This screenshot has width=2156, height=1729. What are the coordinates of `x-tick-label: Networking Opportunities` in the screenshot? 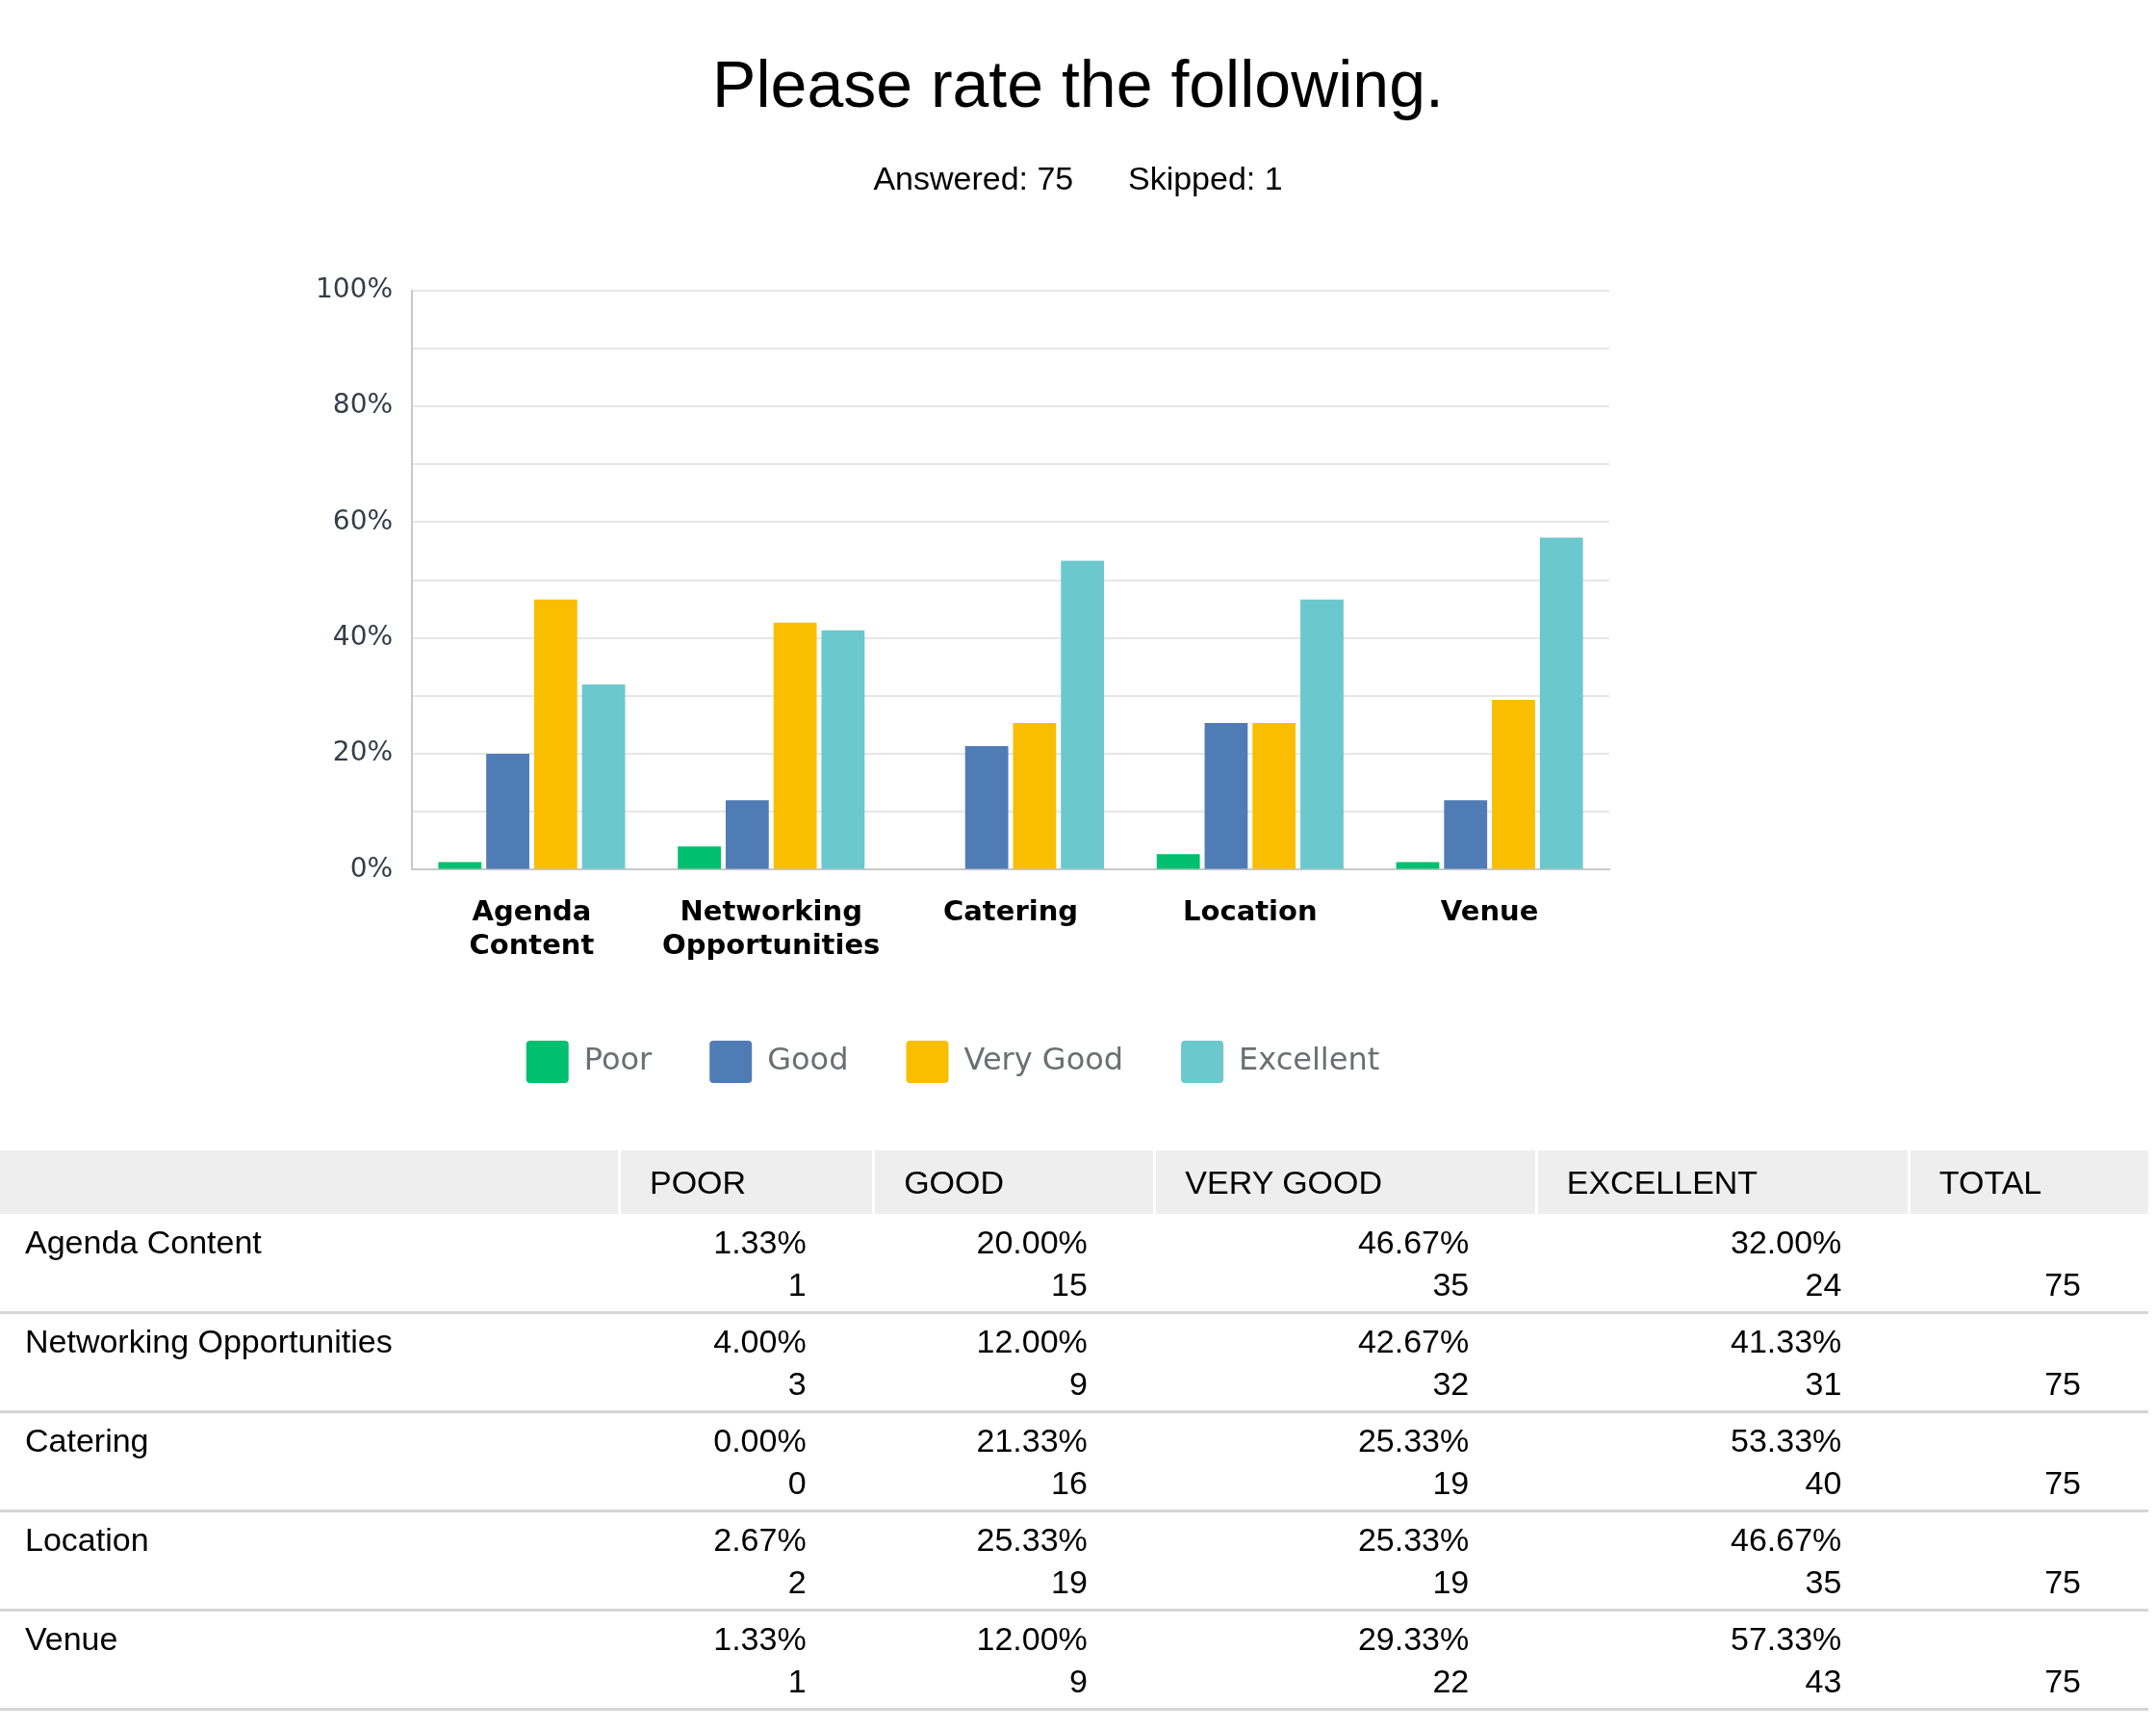 It's located at (771, 928).